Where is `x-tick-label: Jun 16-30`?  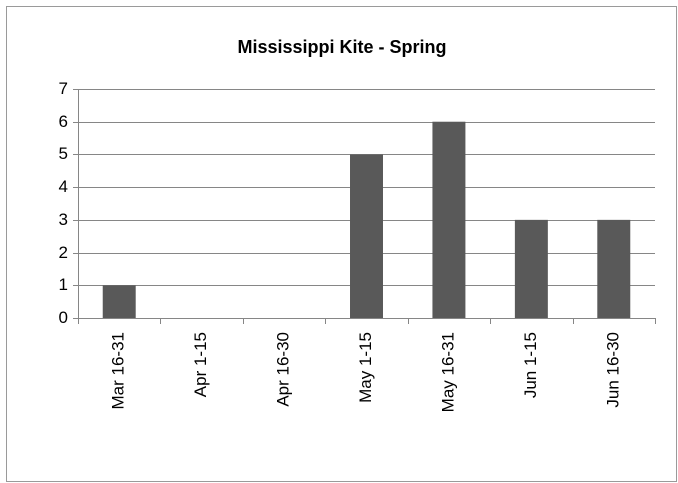 x-tick-label: Jun 16-30 is located at coordinates (612, 370).